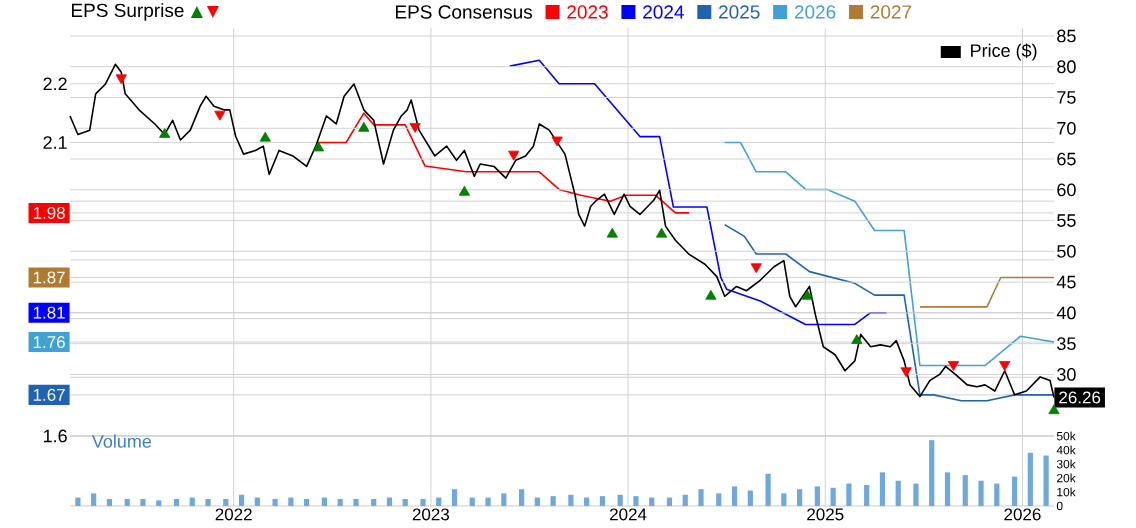 The width and height of the screenshot is (1136, 528). What do you see at coordinates (464, 12) in the screenshot?
I see `legend-title: EPS Consensus` at bounding box center [464, 12].